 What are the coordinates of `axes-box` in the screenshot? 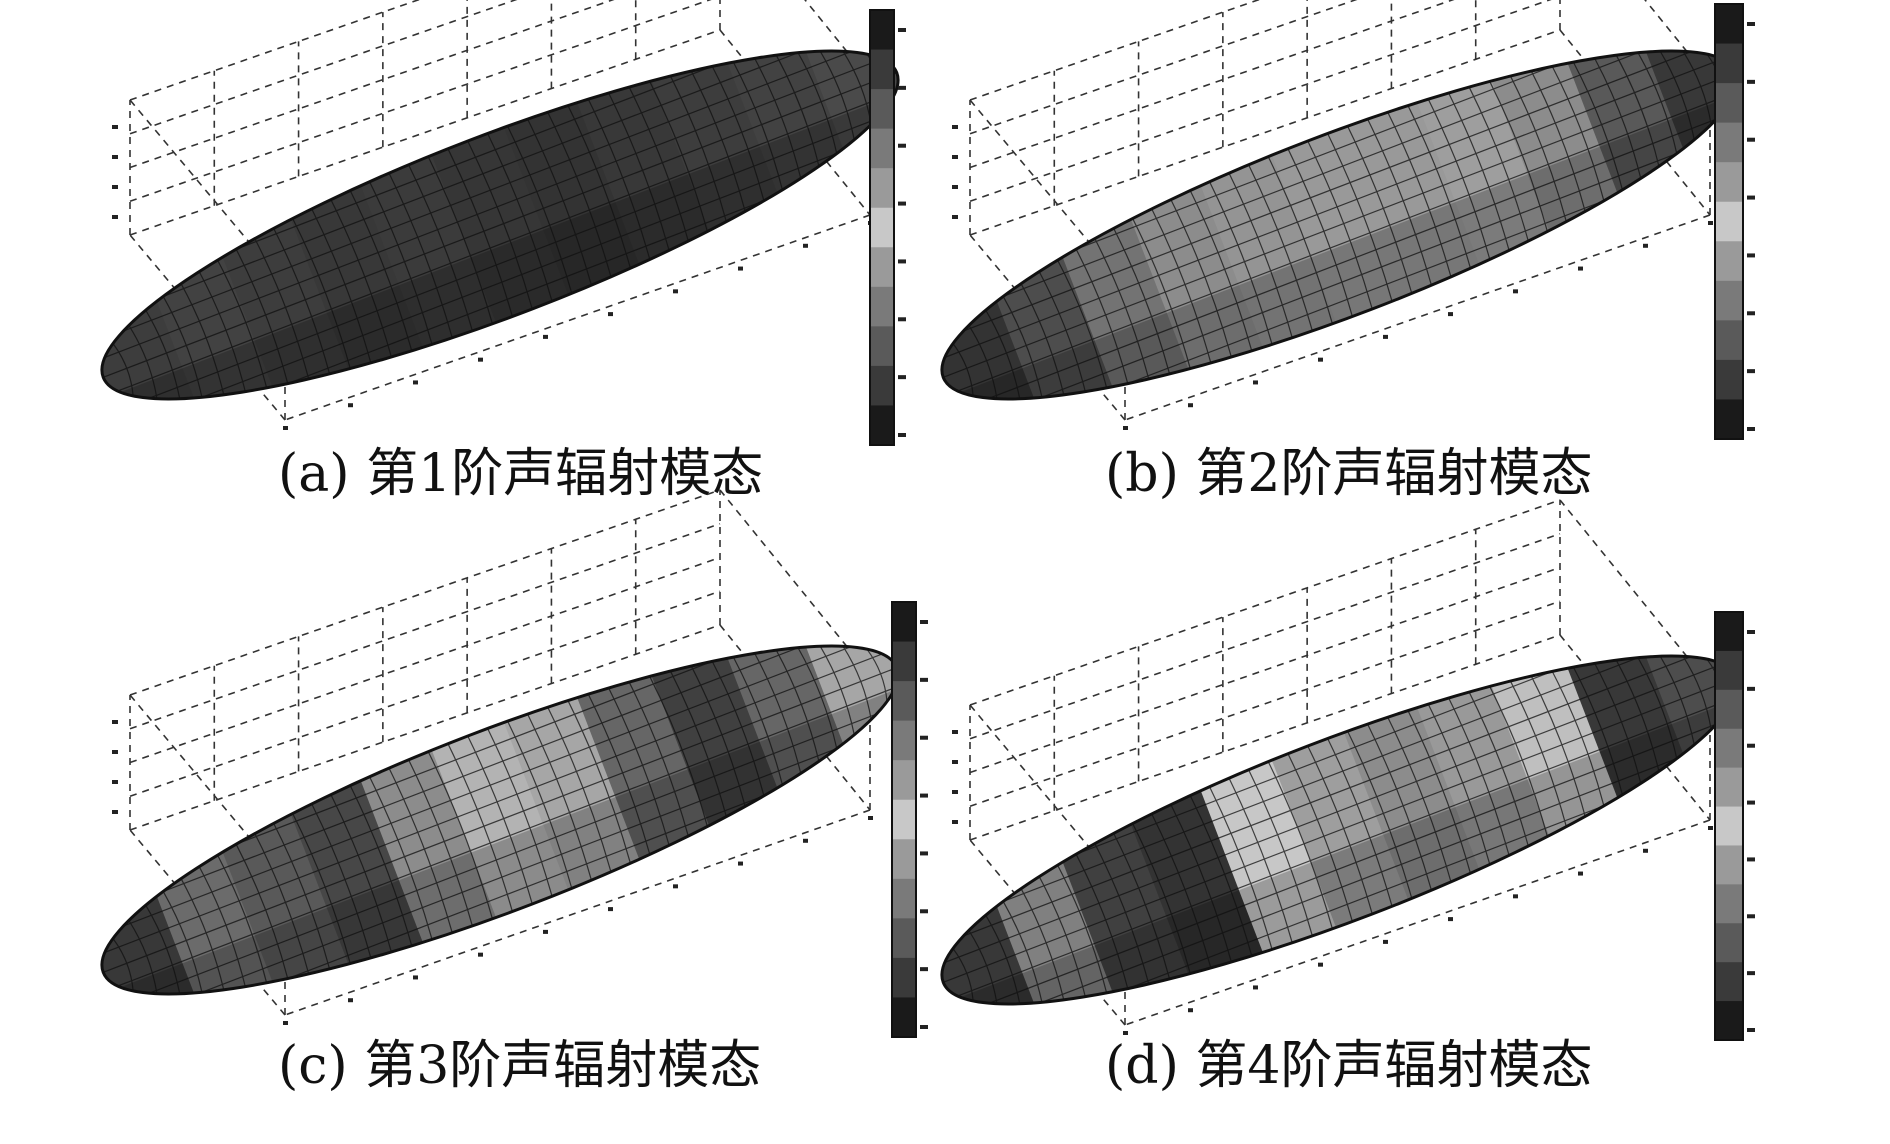 It's located at (1340, 210).